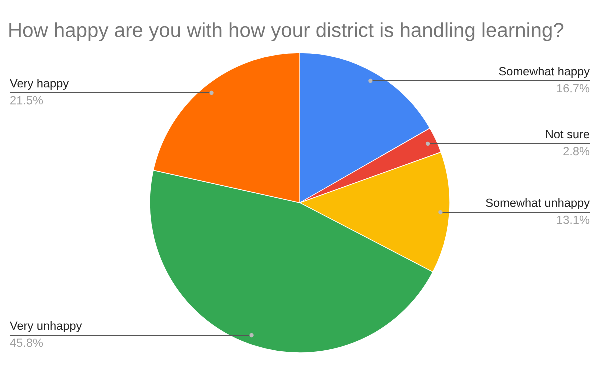  Describe the element at coordinates (27, 343) in the screenshot. I see `data-label: 45.8%` at that location.